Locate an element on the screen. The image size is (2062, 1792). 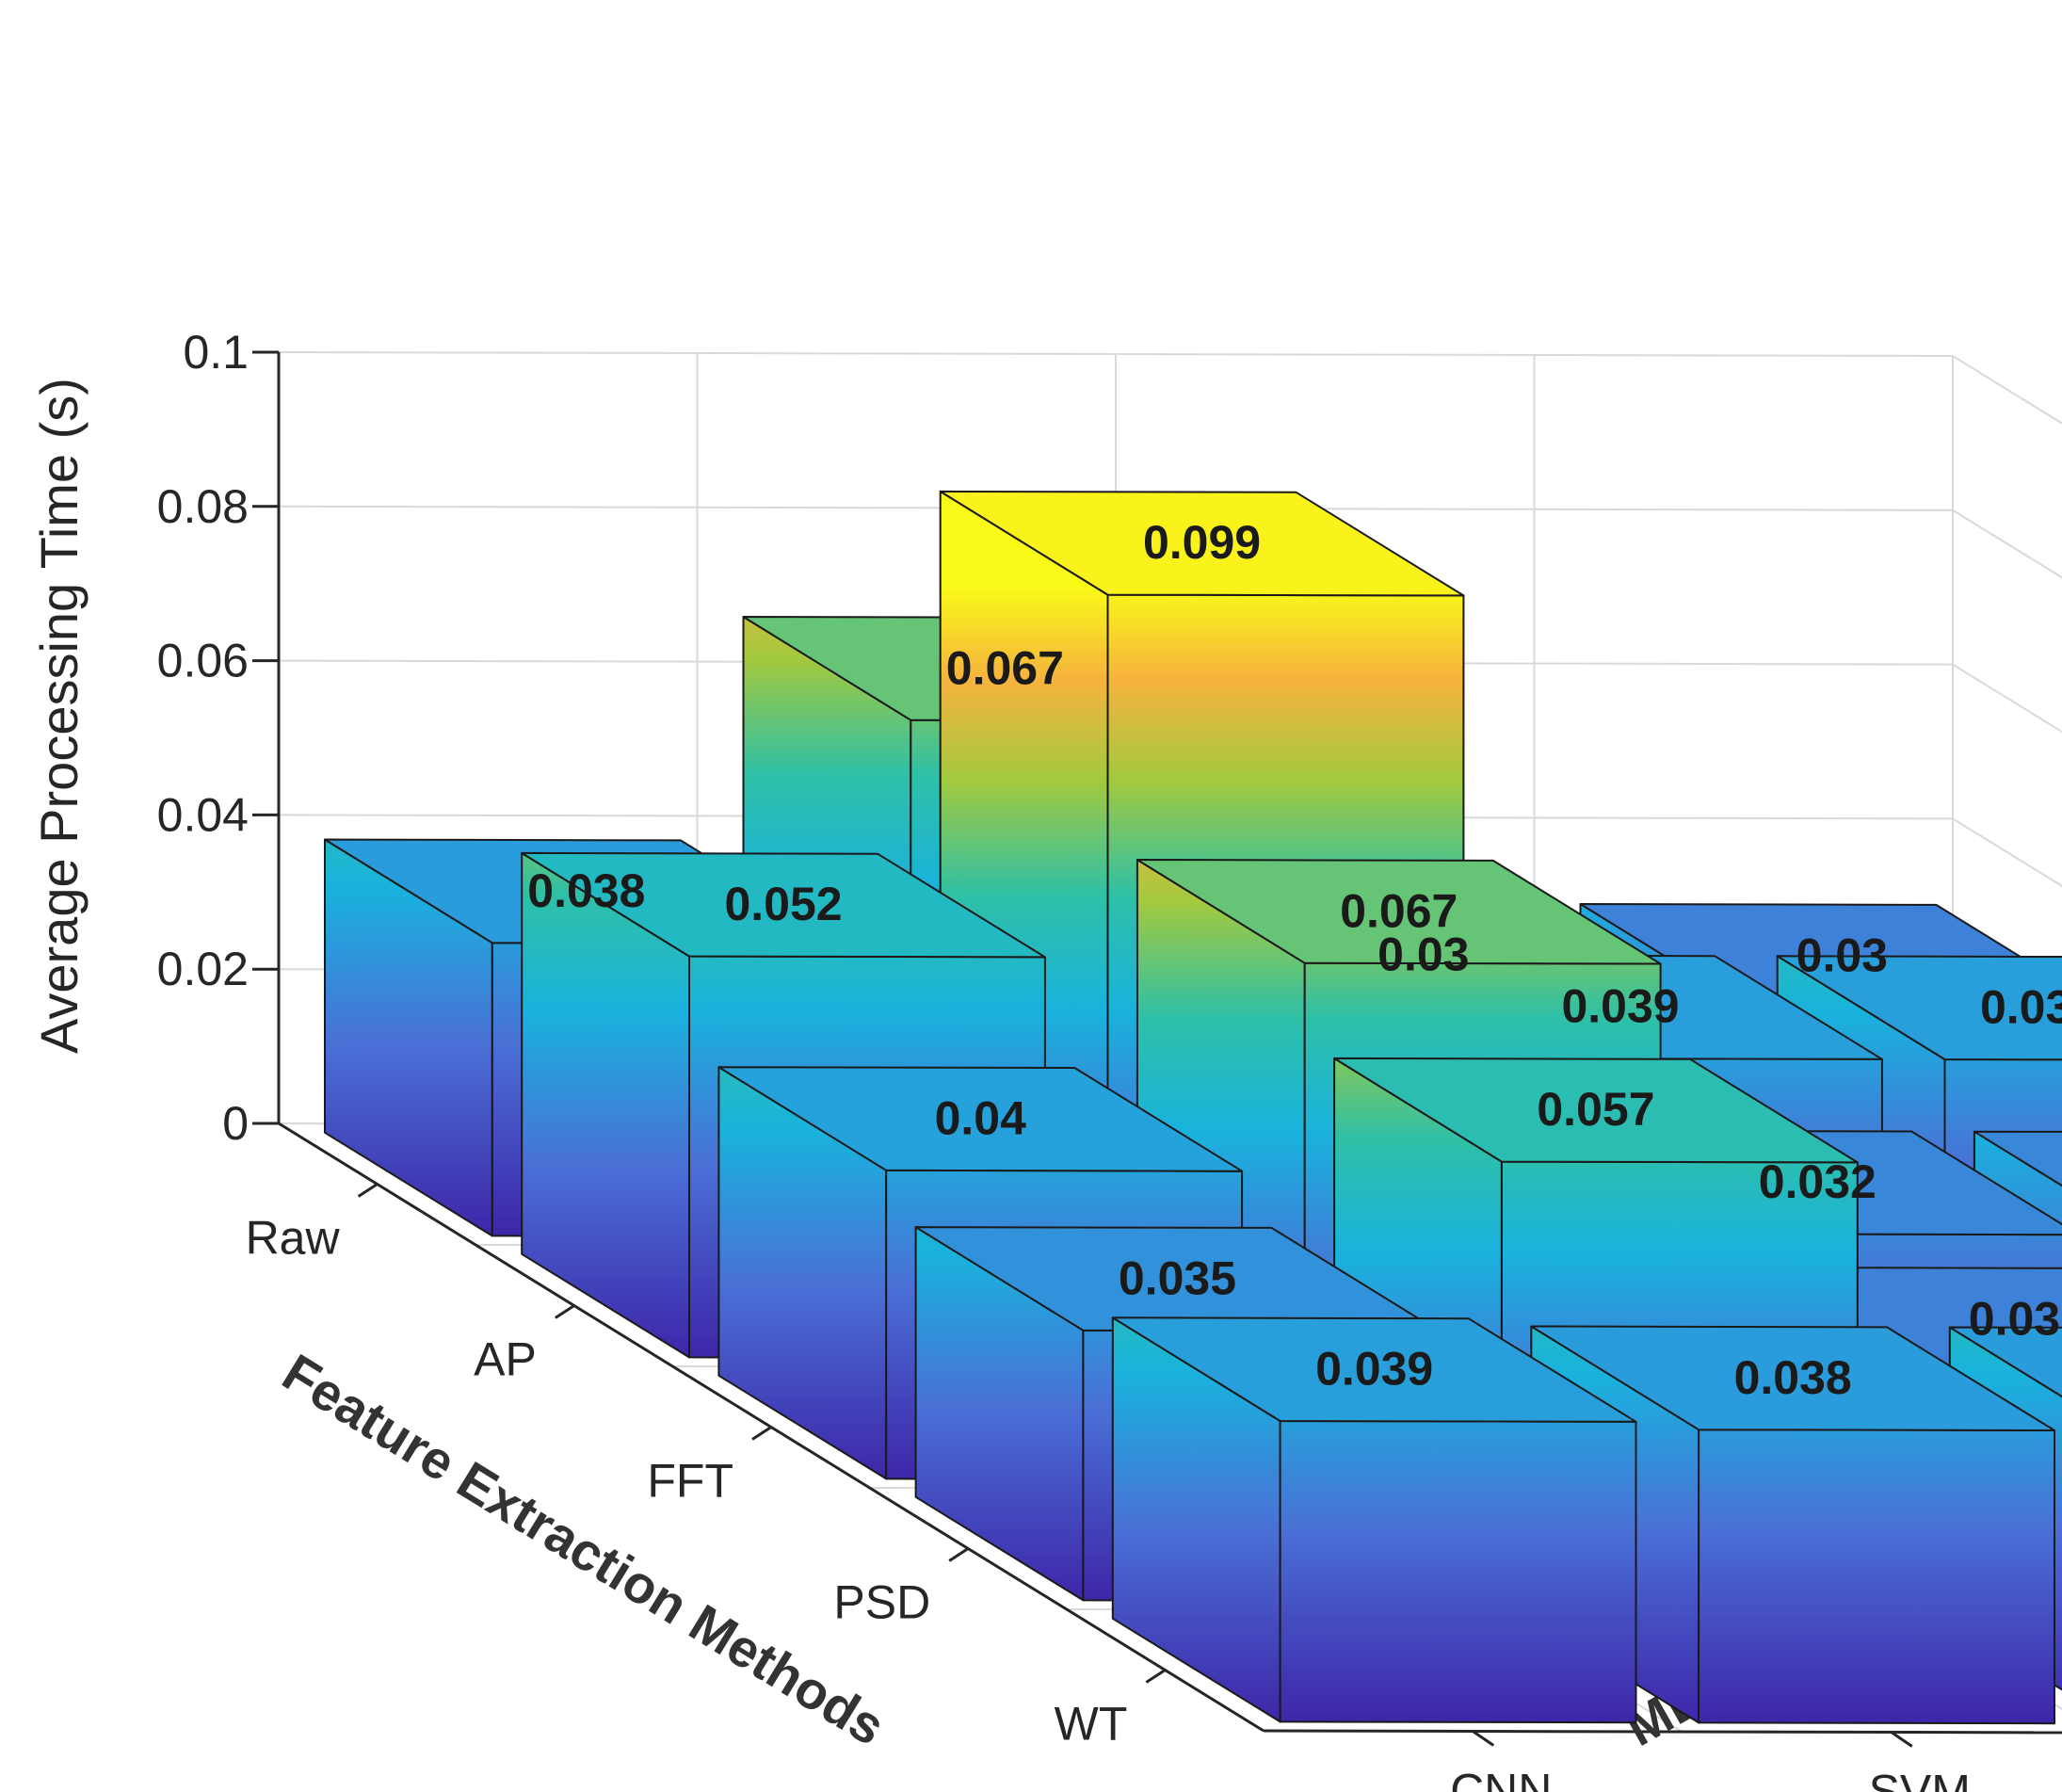
data-label: 0.032 is located at coordinates (1818, 1181).